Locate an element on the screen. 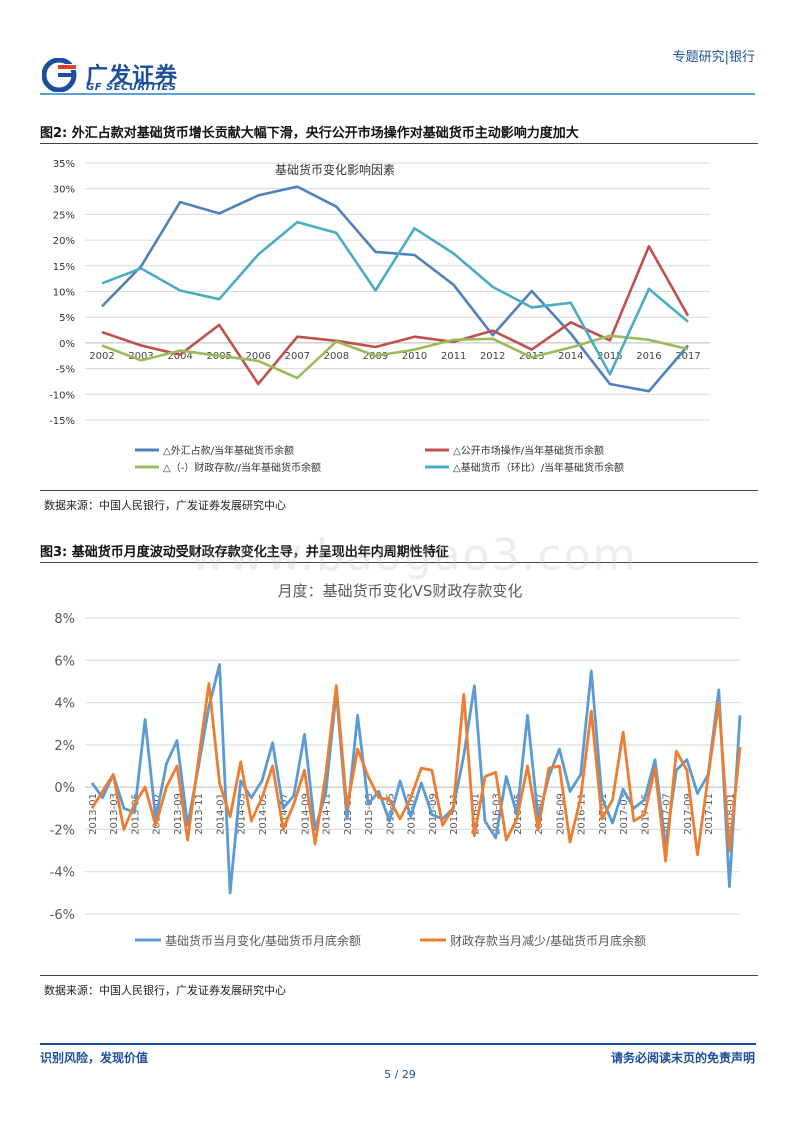 The height and width of the screenshot is (1132, 800). x-tick-label: 2013-11 is located at coordinates (199, 814).